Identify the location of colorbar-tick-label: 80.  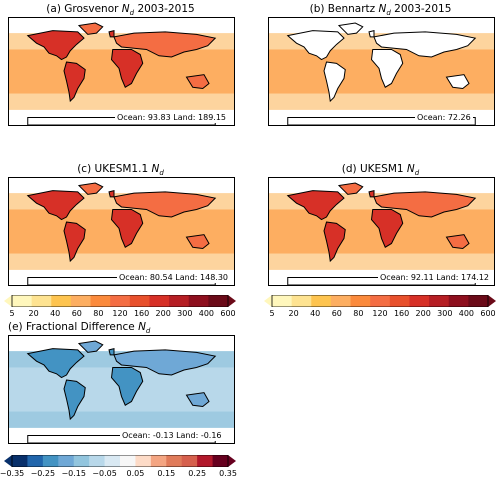
(98, 313).